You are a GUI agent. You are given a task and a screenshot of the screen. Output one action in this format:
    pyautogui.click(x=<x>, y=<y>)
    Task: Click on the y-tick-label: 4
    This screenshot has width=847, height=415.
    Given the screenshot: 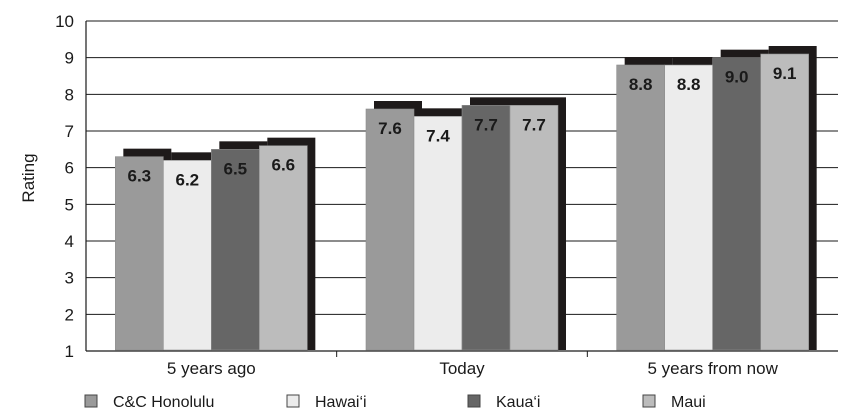 What is the action you would take?
    pyautogui.click(x=69, y=241)
    